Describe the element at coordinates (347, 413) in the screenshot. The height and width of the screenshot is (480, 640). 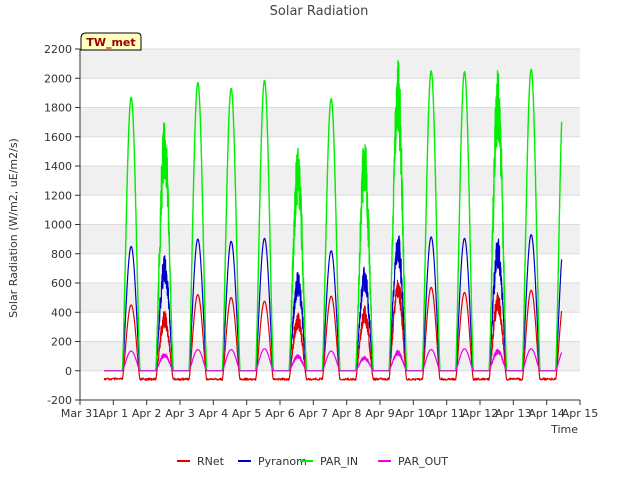
I see `x-tick-label: Apr 8` at that location.